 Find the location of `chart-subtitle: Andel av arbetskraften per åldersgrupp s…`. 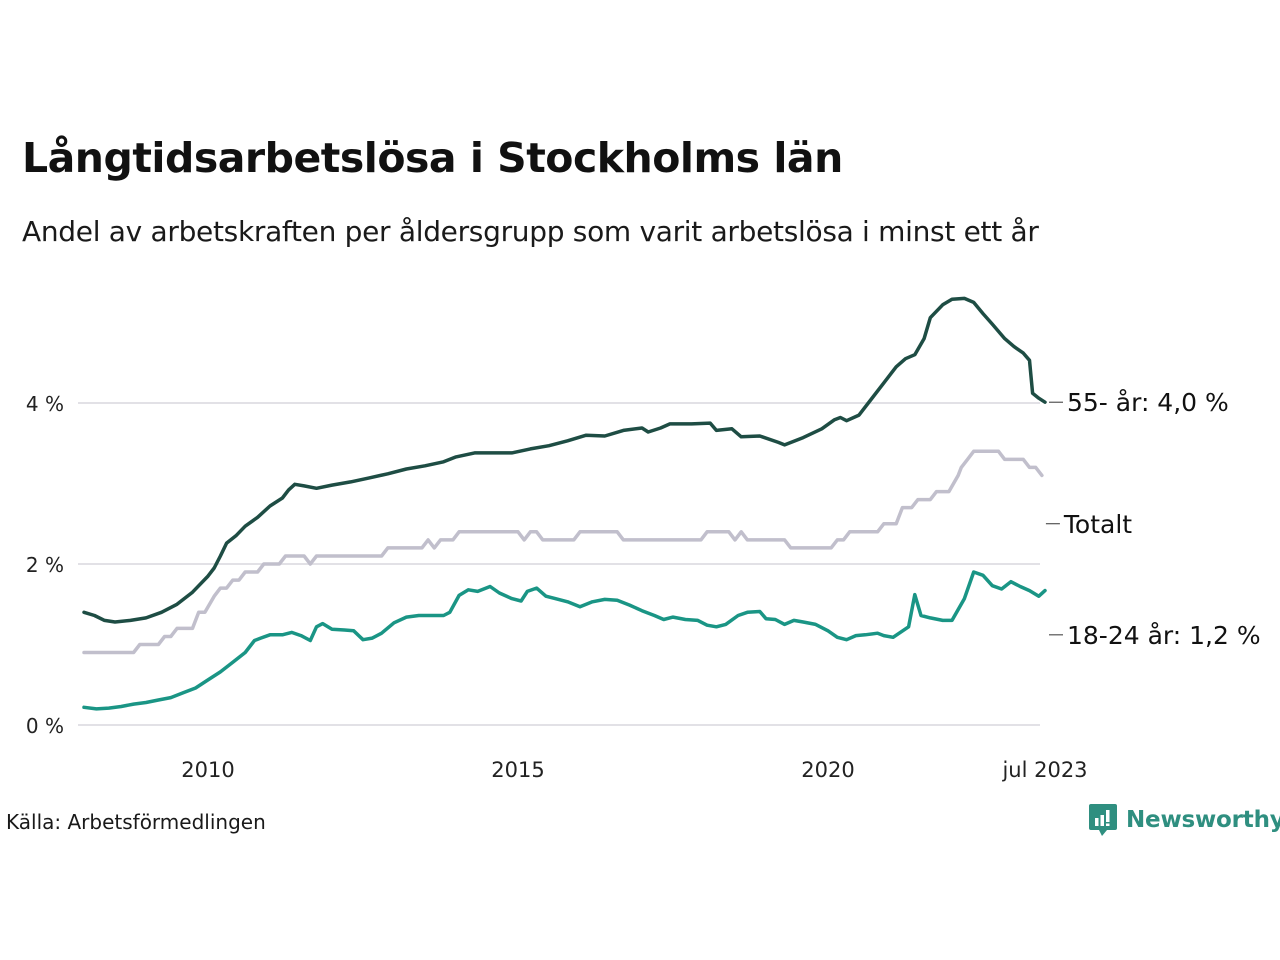

chart-subtitle: Andel av arbetskraften per åldersgrupp s… is located at coordinates (530, 231).